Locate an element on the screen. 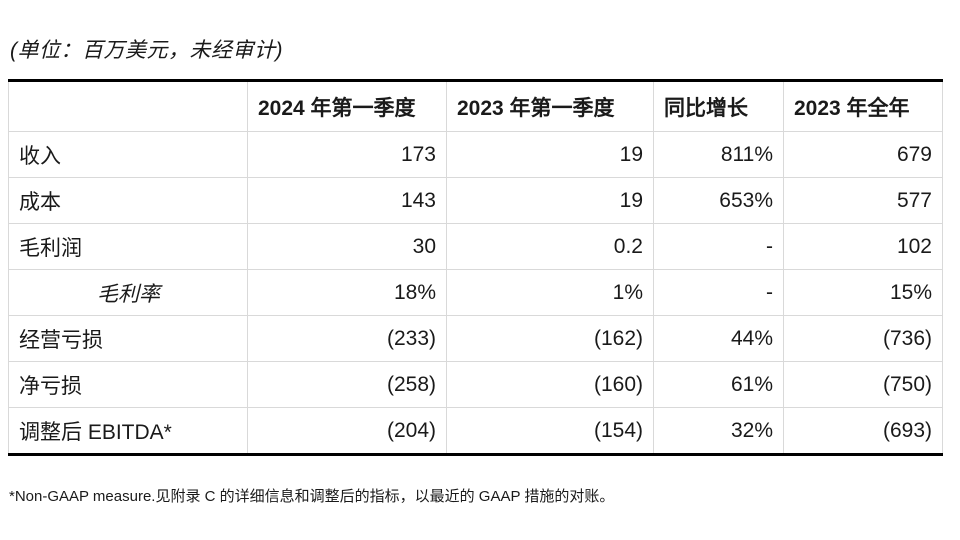 The image size is (960, 540). value-cell: 44% is located at coordinates (718, 338).